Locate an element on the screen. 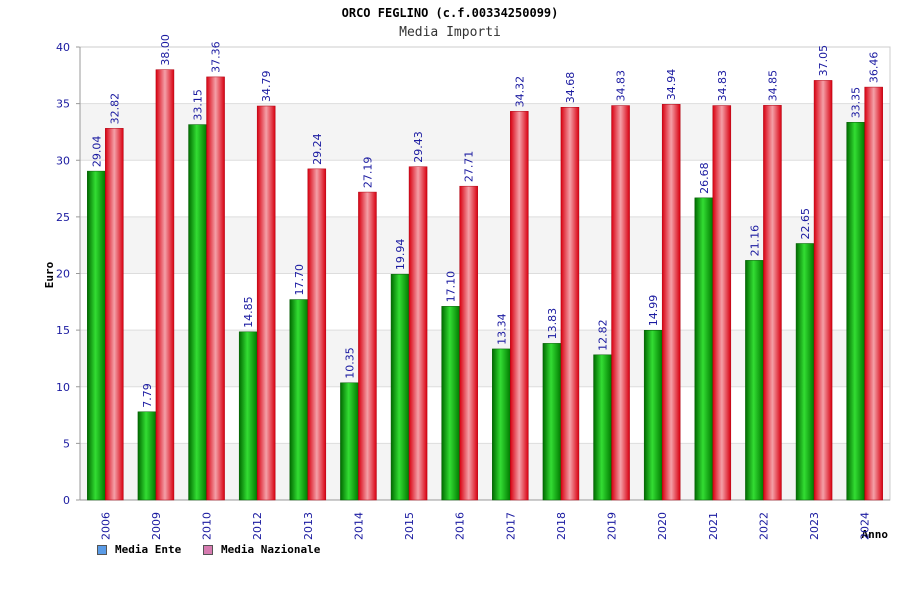 Image resolution: width=900 pixels, height=600 pixels. y-tick-label: 20 is located at coordinates (63, 274).